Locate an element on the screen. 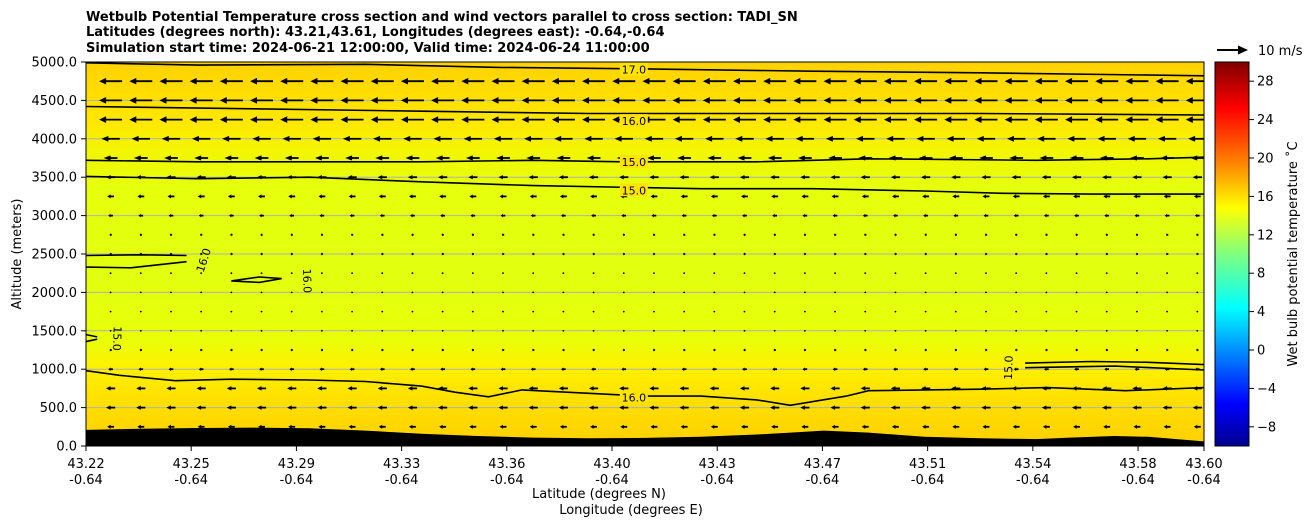 This screenshot has width=1311, height=526. y-tick-label: 2000.0 is located at coordinates (55, 293).